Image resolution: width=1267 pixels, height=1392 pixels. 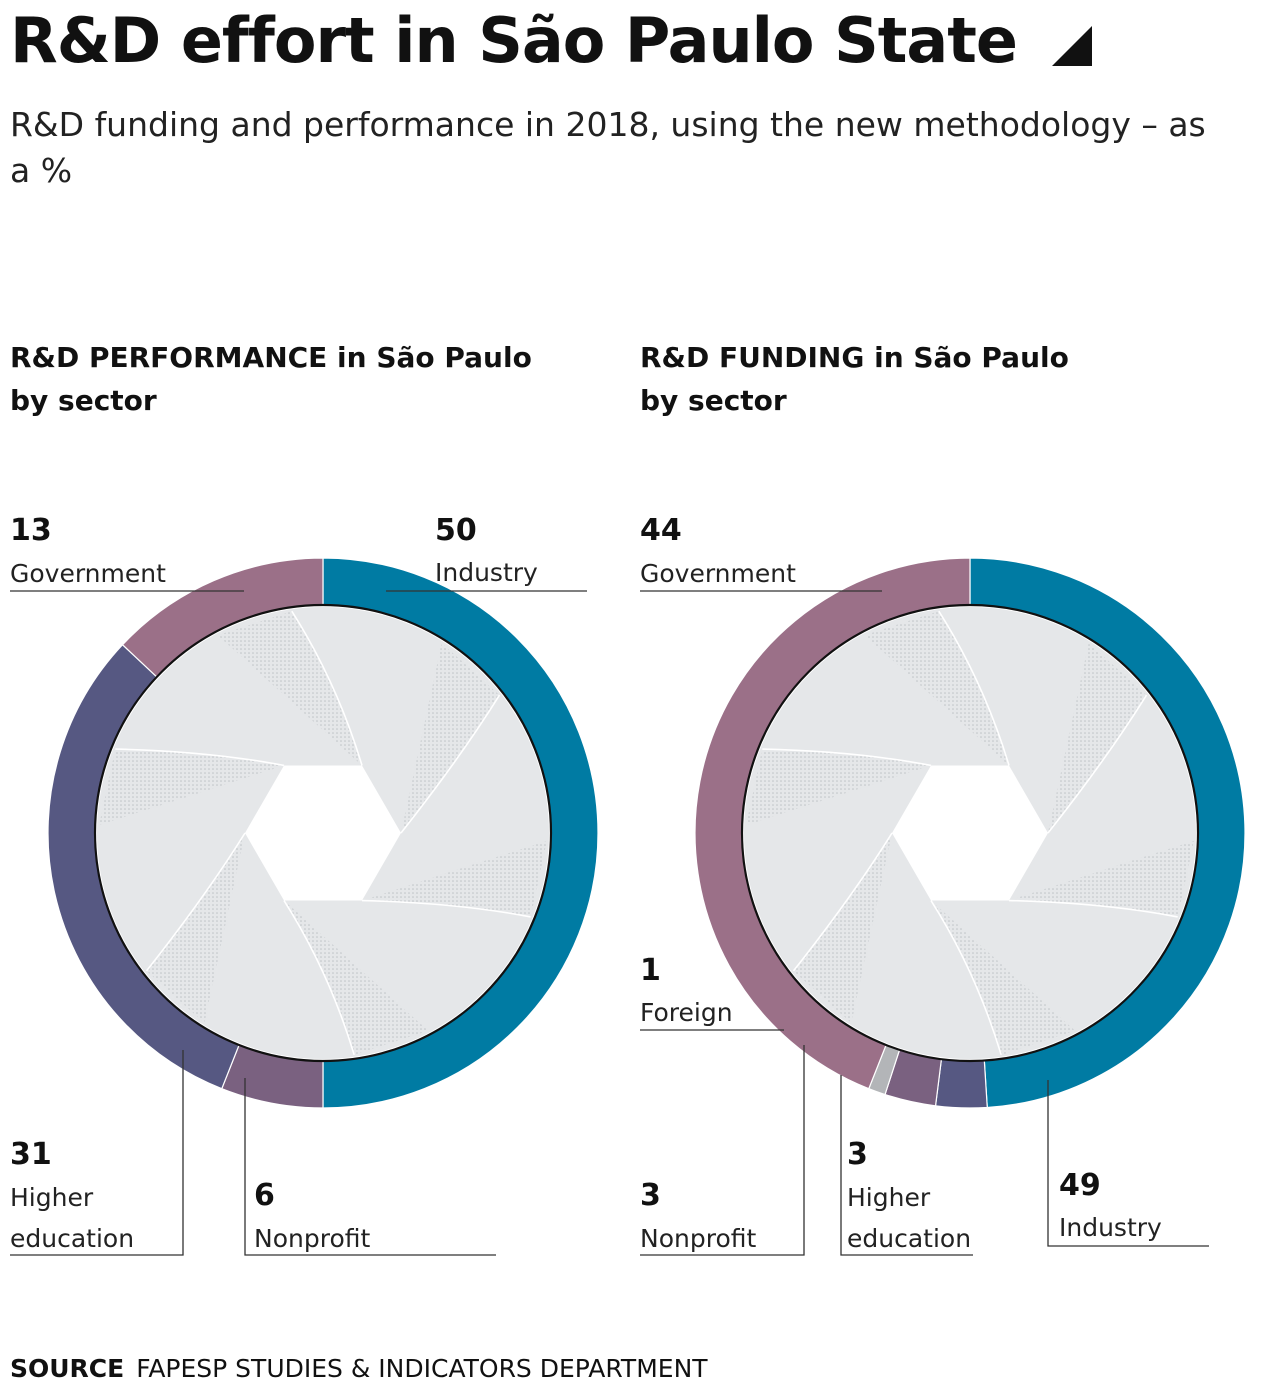 I want to click on funding-higher-education-label-line1: Higher, so click(x=889, y=1197).